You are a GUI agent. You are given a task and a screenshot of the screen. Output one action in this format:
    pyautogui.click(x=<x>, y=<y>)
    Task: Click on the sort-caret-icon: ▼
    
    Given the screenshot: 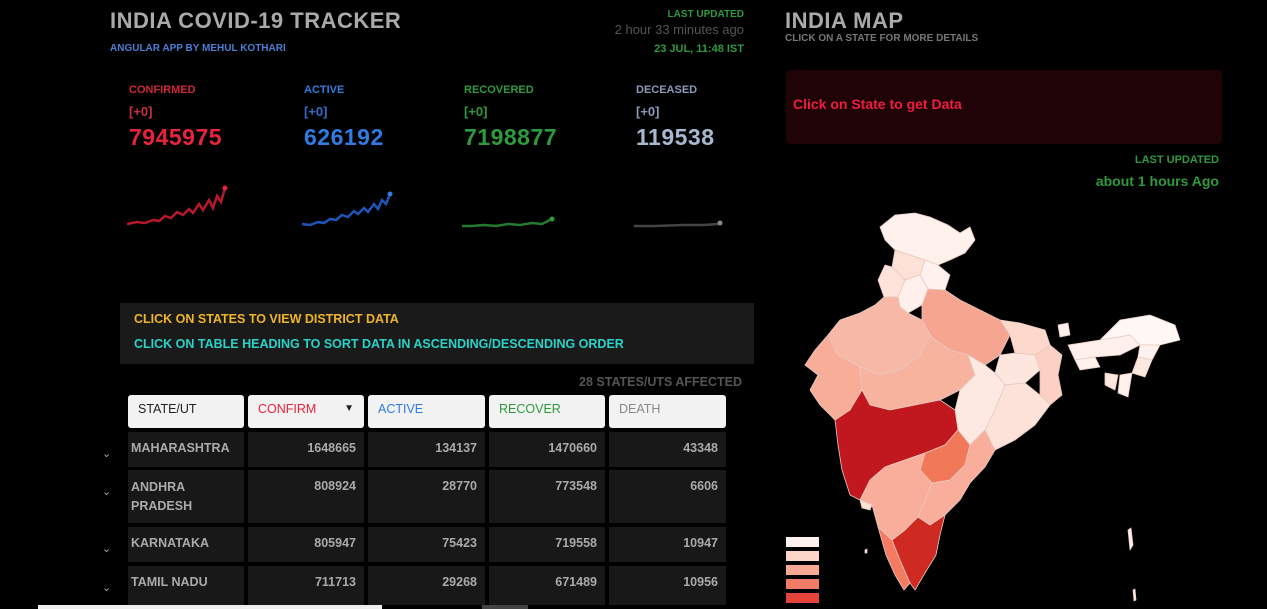 What is the action you would take?
    pyautogui.click(x=349, y=408)
    